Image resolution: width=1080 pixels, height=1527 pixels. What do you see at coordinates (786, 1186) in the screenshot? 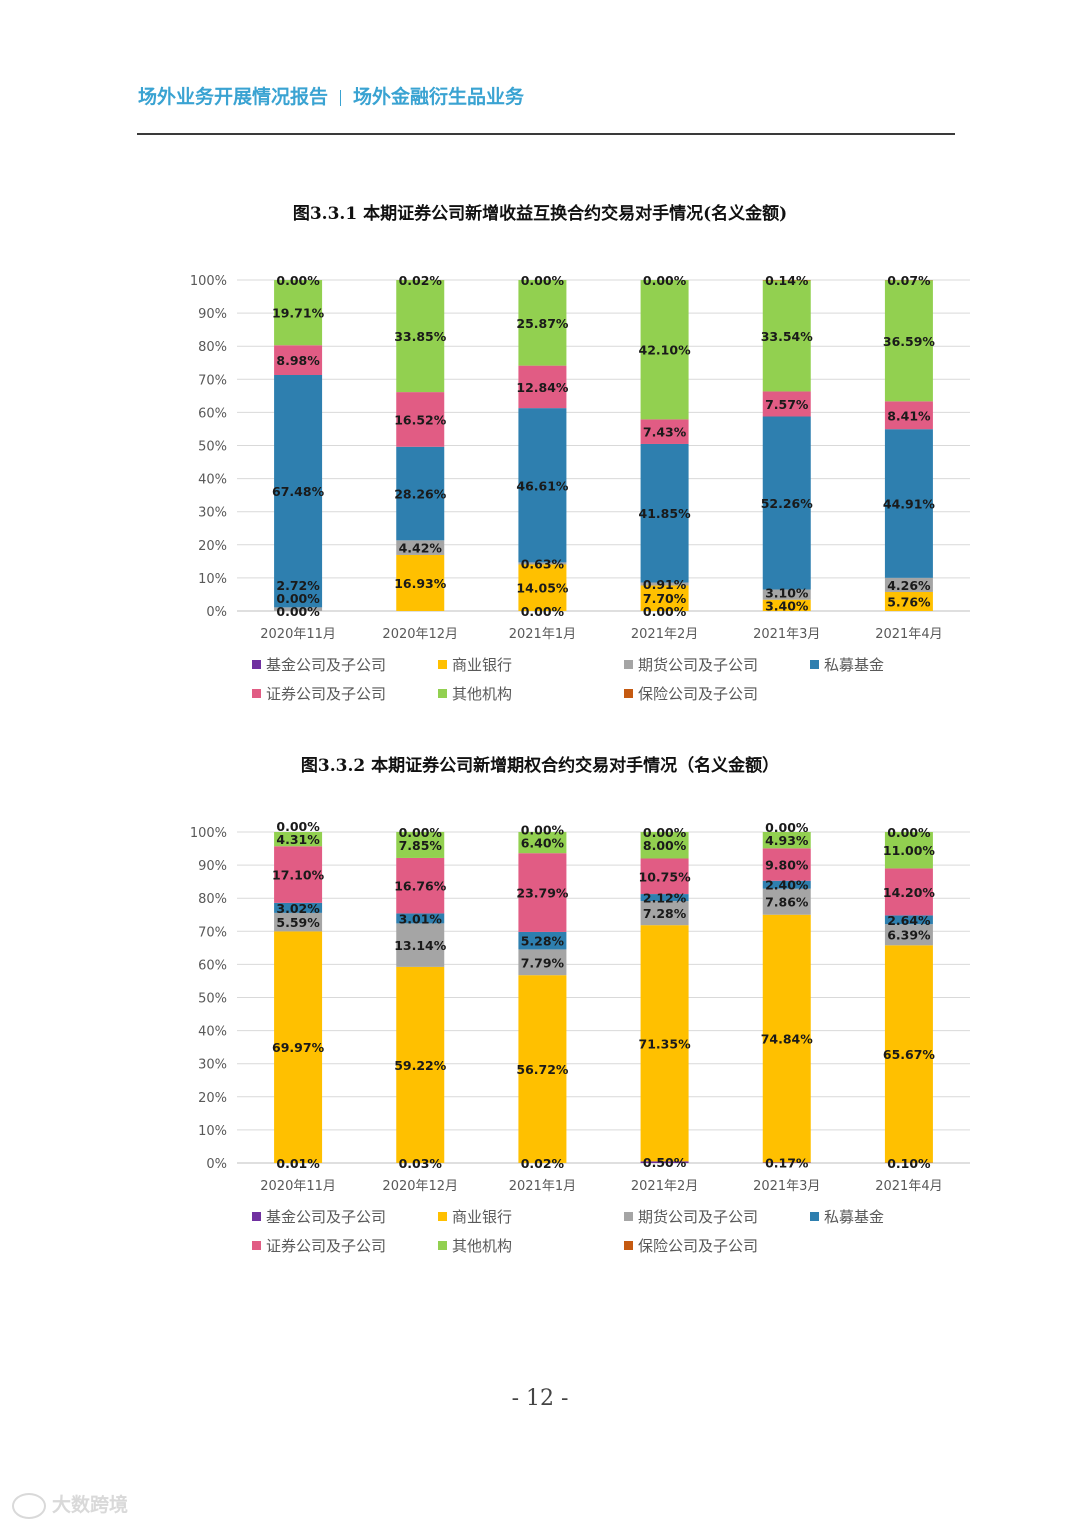
I see `x-tick-label: 2021年3月` at bounding box center [786, 1186].